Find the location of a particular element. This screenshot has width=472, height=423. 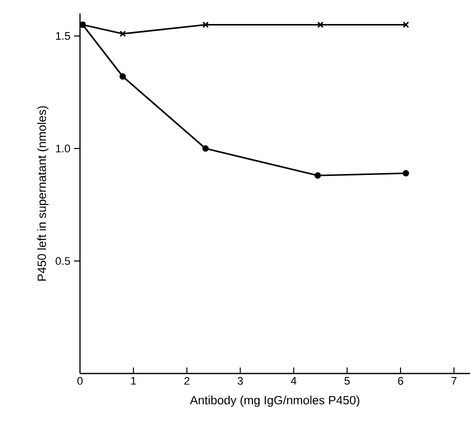

x-tick-label: 3 is located at coordinates (240, 381).